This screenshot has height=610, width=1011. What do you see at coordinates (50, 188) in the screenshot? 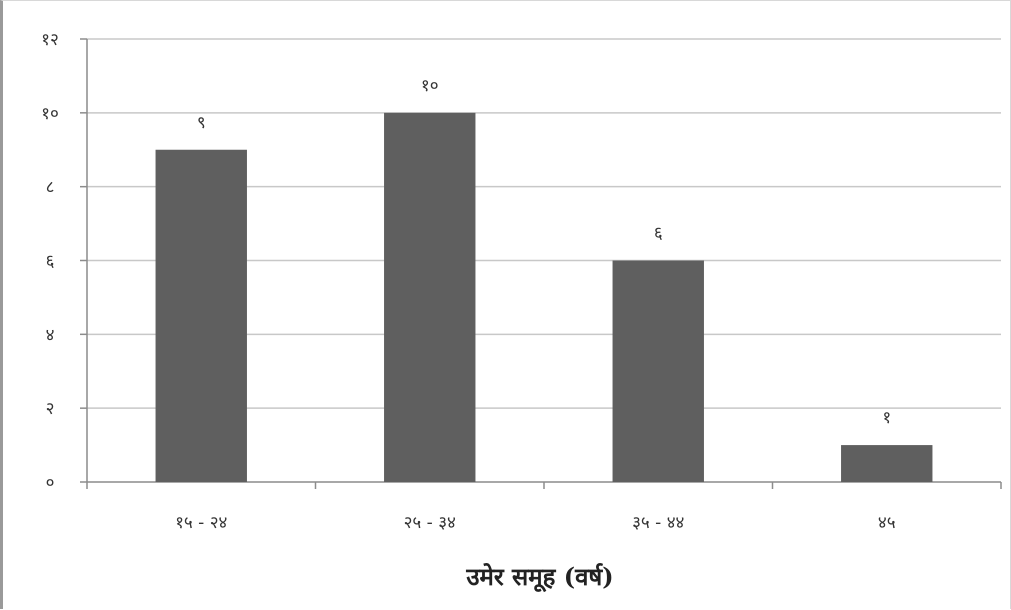
I see `y-tick-label: ८` at bounding box center [50, 188].